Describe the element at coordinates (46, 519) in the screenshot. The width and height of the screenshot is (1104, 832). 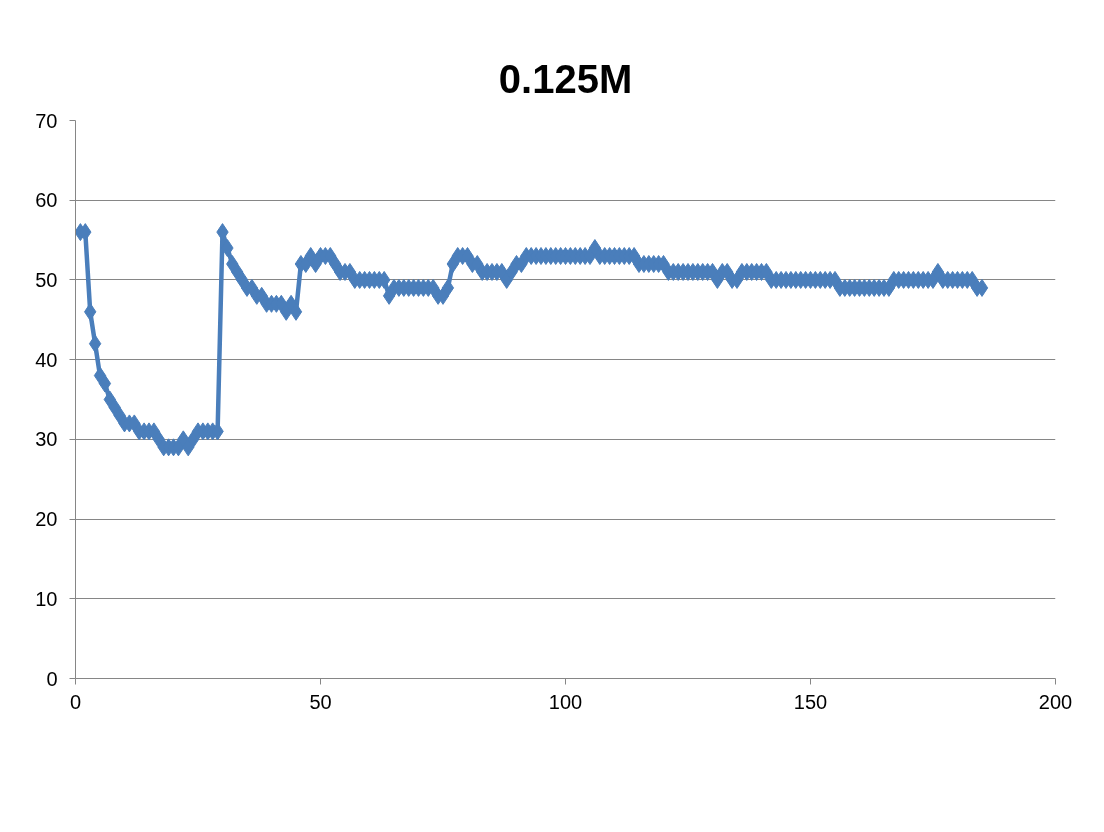
I see `y-tick-label: 20` at that location.